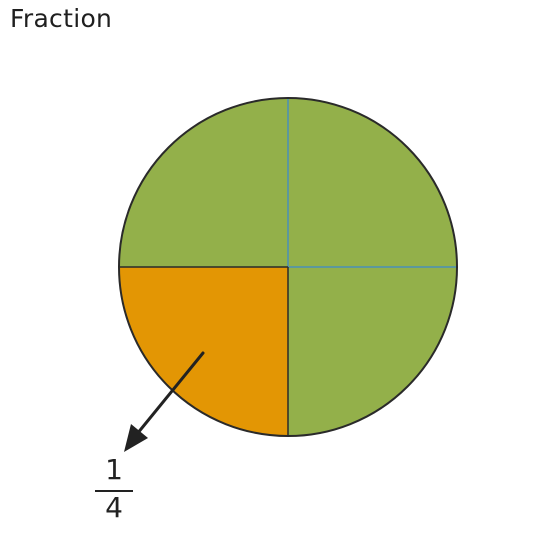 Image resolution: width=551 pixels, height=543 pixels. I want to click on fraction-numerator: 1, so click(114, 469).